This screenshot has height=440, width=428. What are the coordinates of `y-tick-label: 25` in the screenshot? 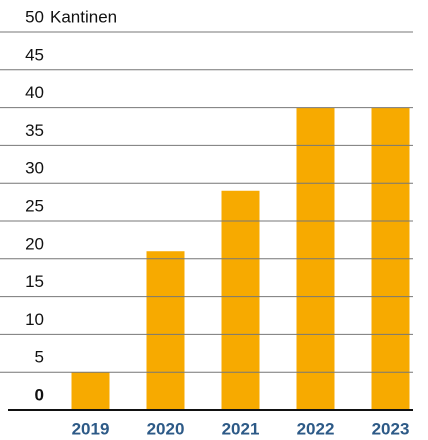 It's located at (34, 205).